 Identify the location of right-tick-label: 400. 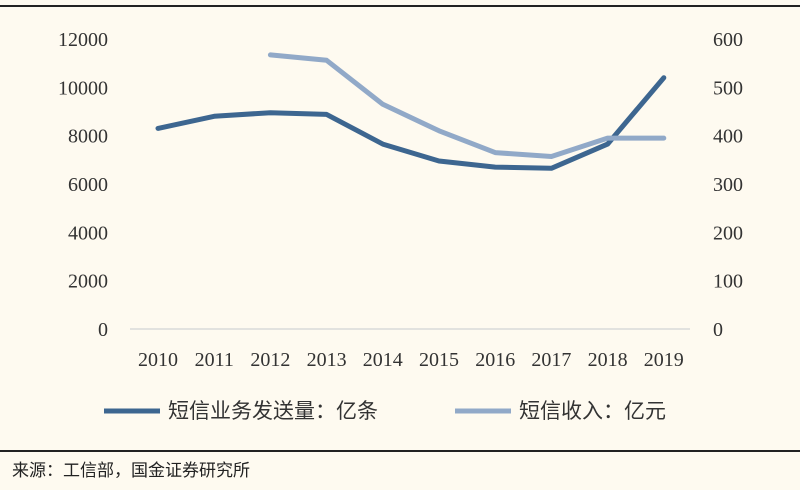
(728, 137).